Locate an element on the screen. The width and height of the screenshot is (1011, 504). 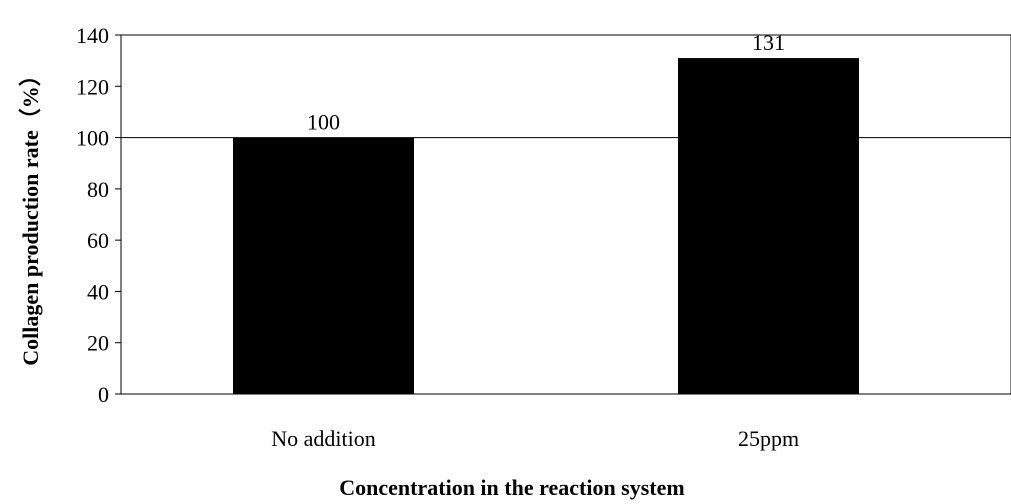
y-axis-title: Collagen production rate（%） is located at coordinates (30, 214).